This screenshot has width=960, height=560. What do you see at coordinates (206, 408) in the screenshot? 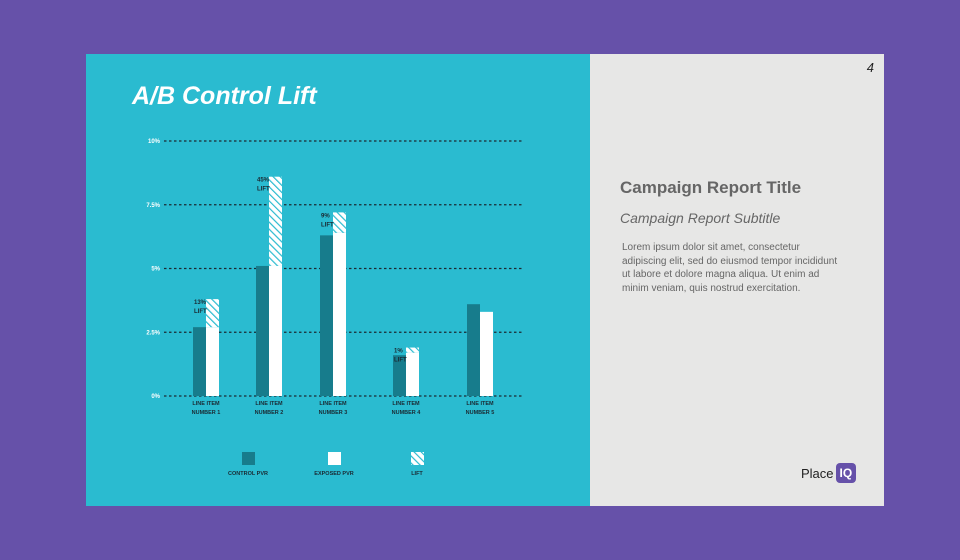
I see `category-label: LINE ITEM NUMBER 1` at bounding box center [206, 408].